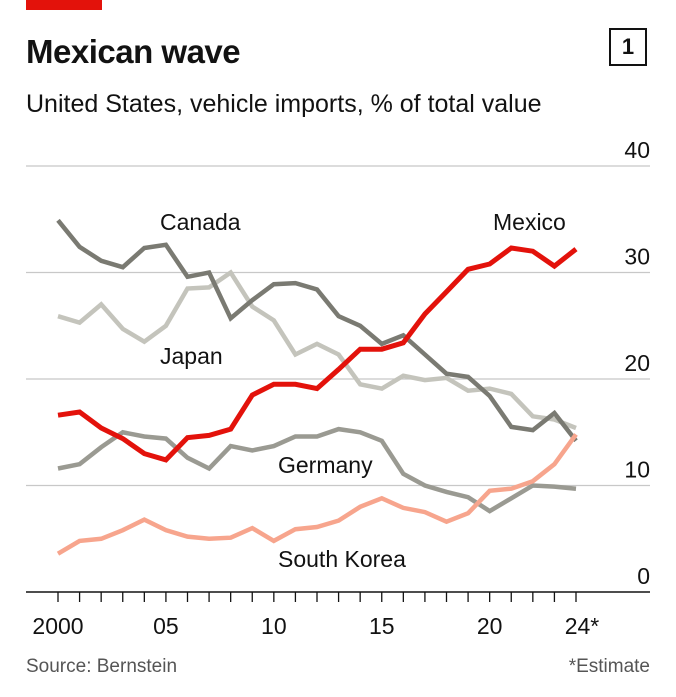 The image size is (676, 697). I want to click on series-line-south-korea, so click(317, 494).